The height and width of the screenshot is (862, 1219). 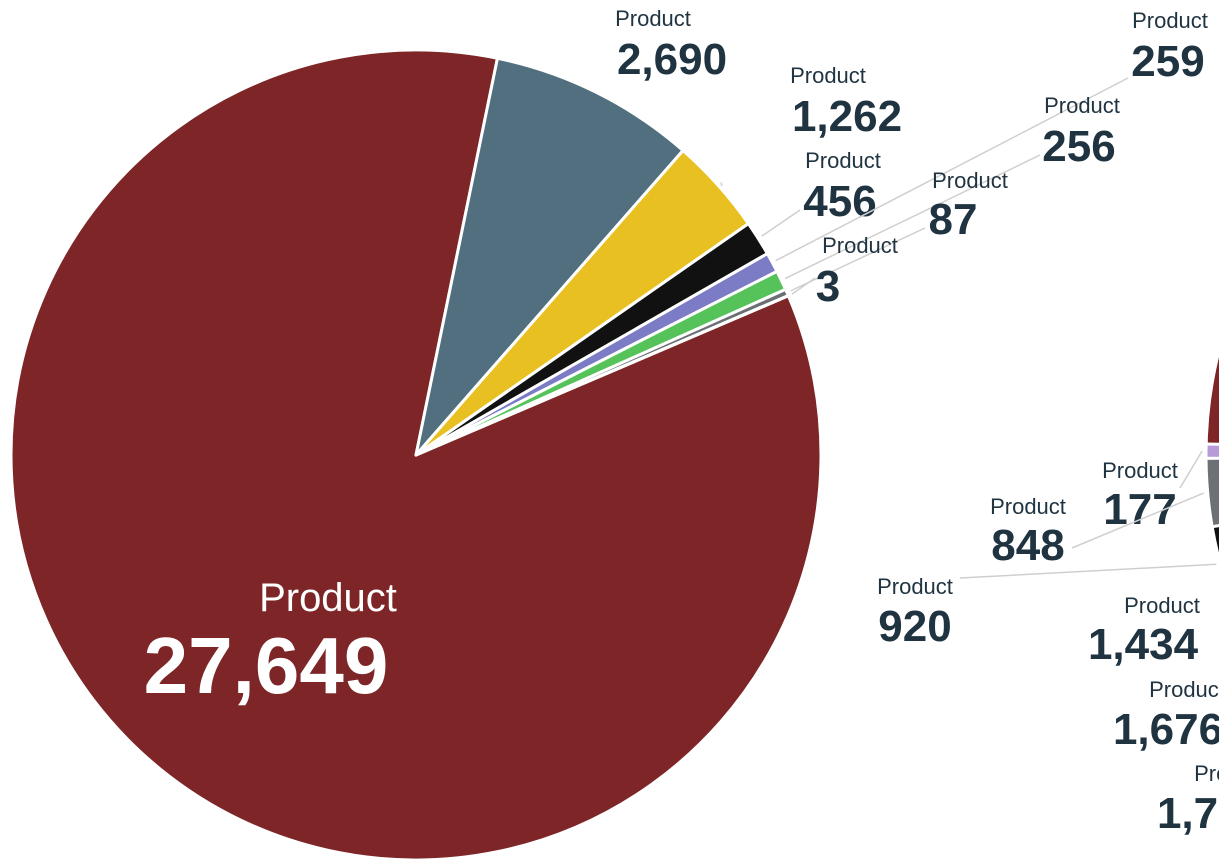 I want to click on slice-value: 848, so click(x=1027, y=545).